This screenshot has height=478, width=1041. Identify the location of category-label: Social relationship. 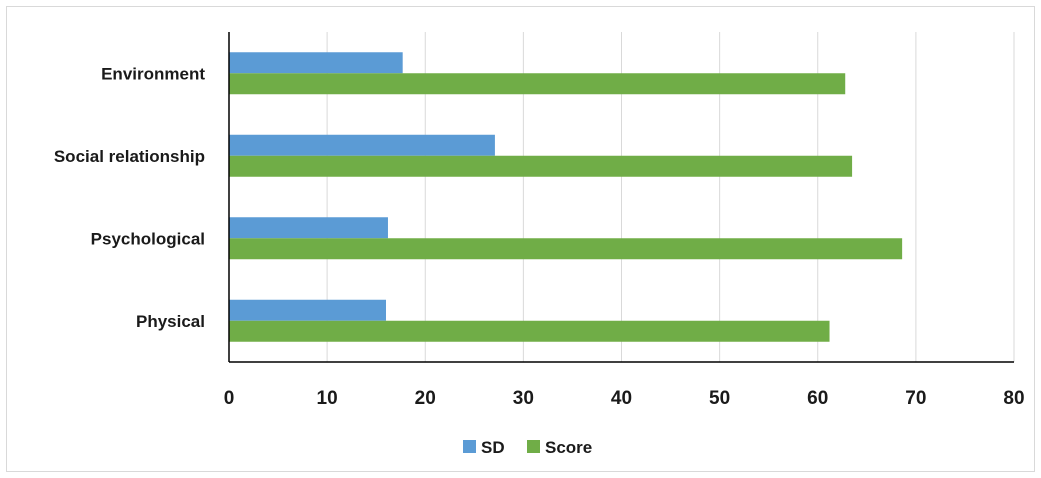
(129, 156).